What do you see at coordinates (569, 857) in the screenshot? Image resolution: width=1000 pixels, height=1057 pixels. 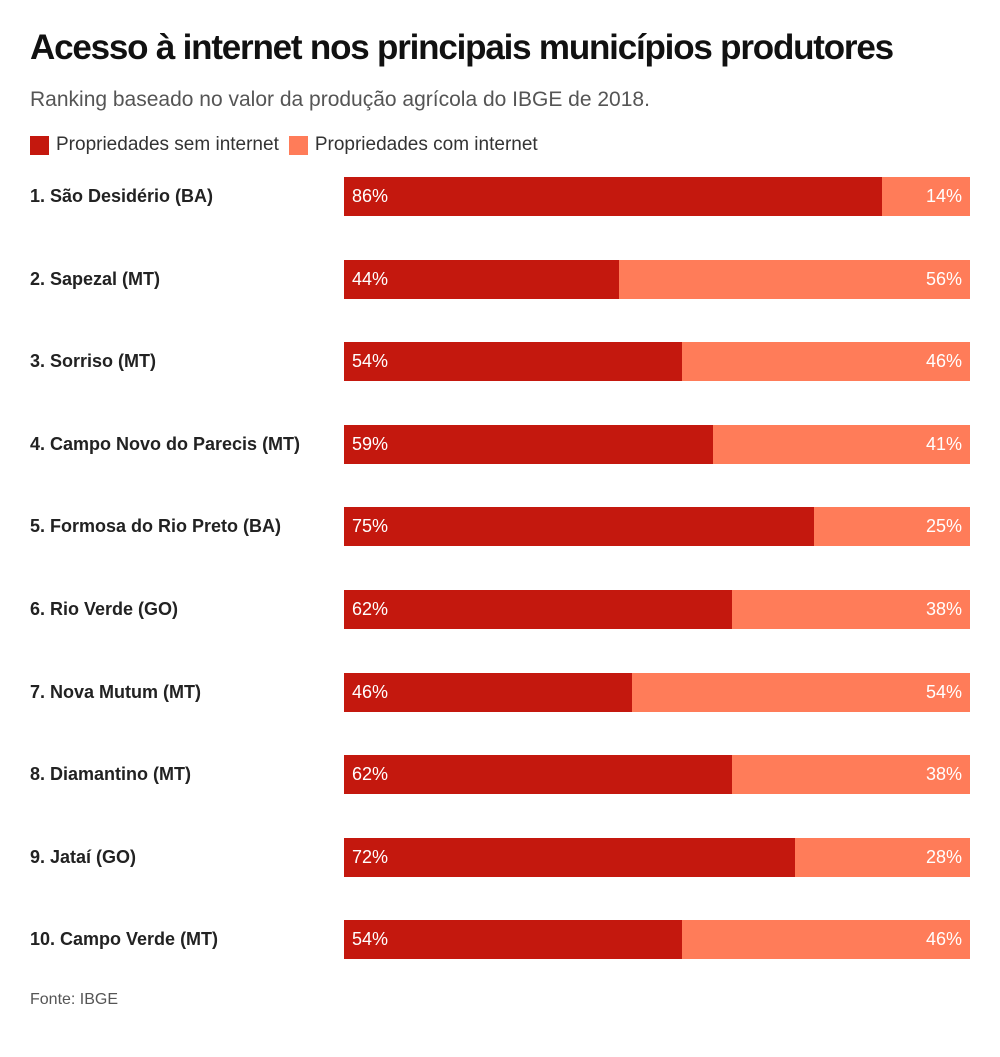 I see `bar-segment-sem-internet: 72%` at bounding box center [569, 857].